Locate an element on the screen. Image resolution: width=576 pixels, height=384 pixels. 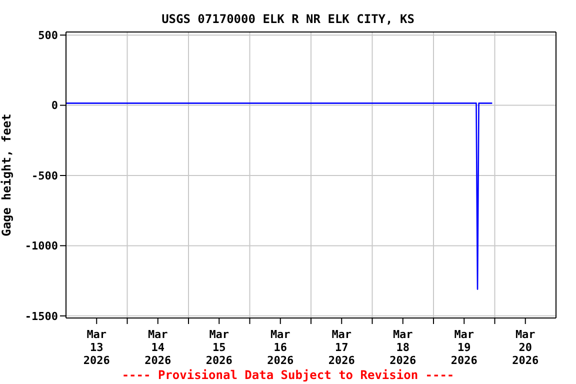
x-tick-label: Mar 16 2026 is located at coordinates (280, 347).